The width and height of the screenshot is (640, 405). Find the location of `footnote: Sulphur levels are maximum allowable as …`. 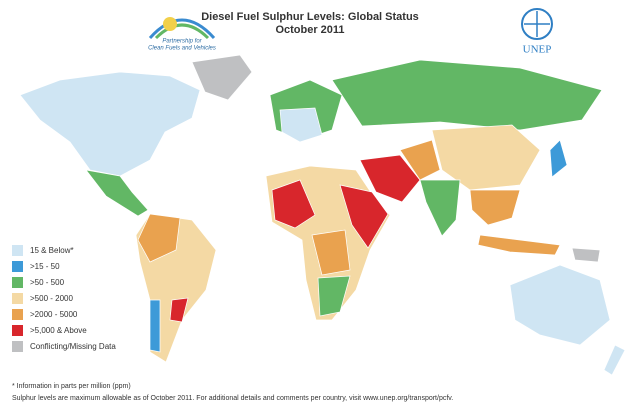

footnote: Sulphur levels are maximum allowable as … is located at coordinates (232, 398).